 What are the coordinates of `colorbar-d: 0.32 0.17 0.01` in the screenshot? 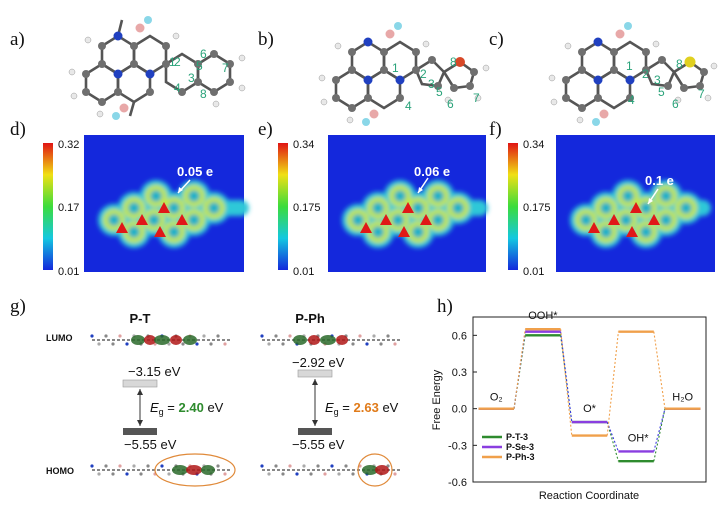 It's located at (61, 208).